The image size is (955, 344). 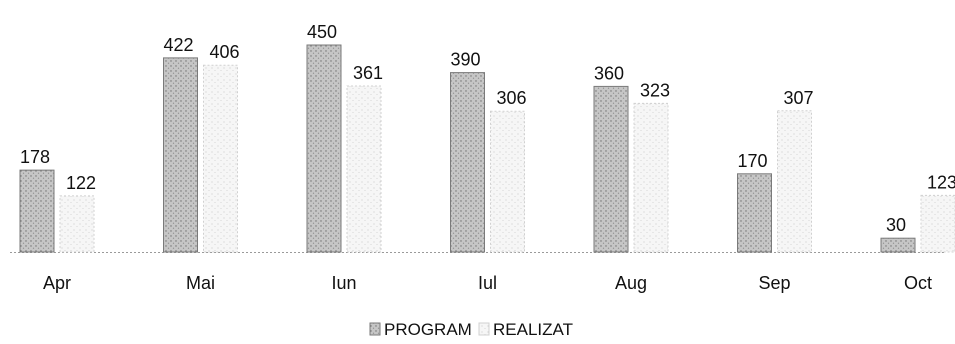 I want to click on bar-realizat-sep, so click(x=794, y=181).